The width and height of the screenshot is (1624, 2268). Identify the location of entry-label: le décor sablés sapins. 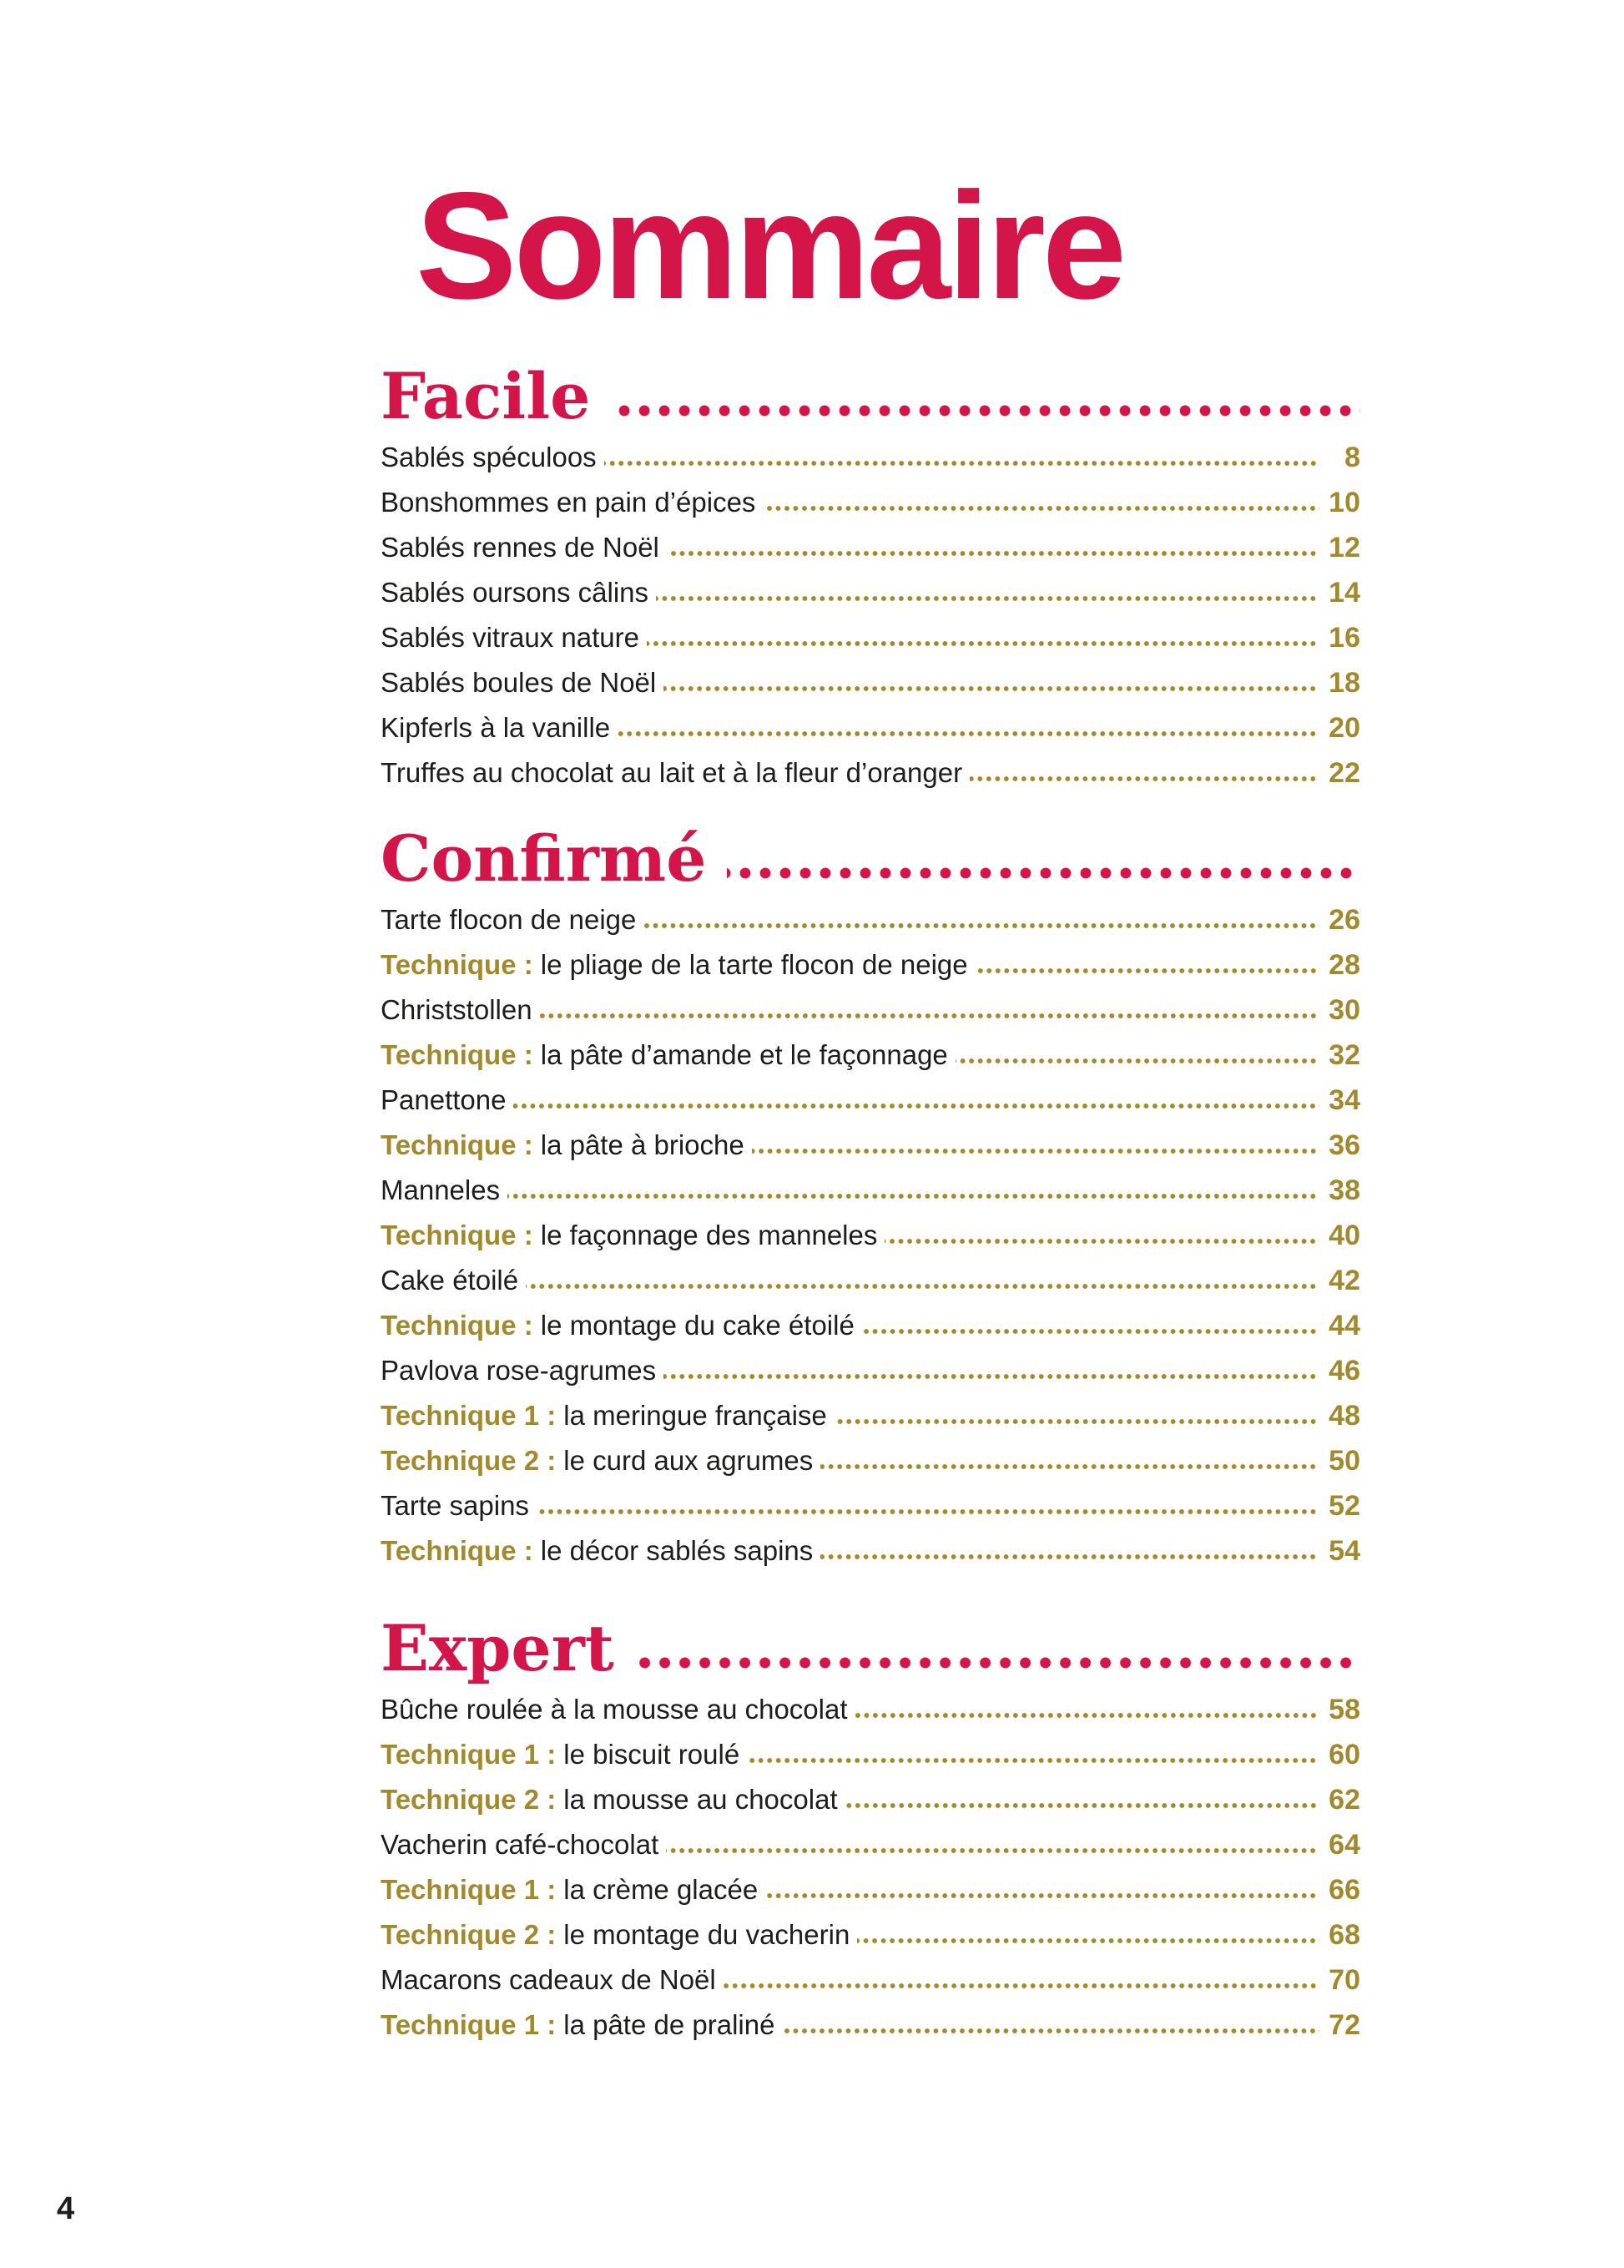
(677, 1550).